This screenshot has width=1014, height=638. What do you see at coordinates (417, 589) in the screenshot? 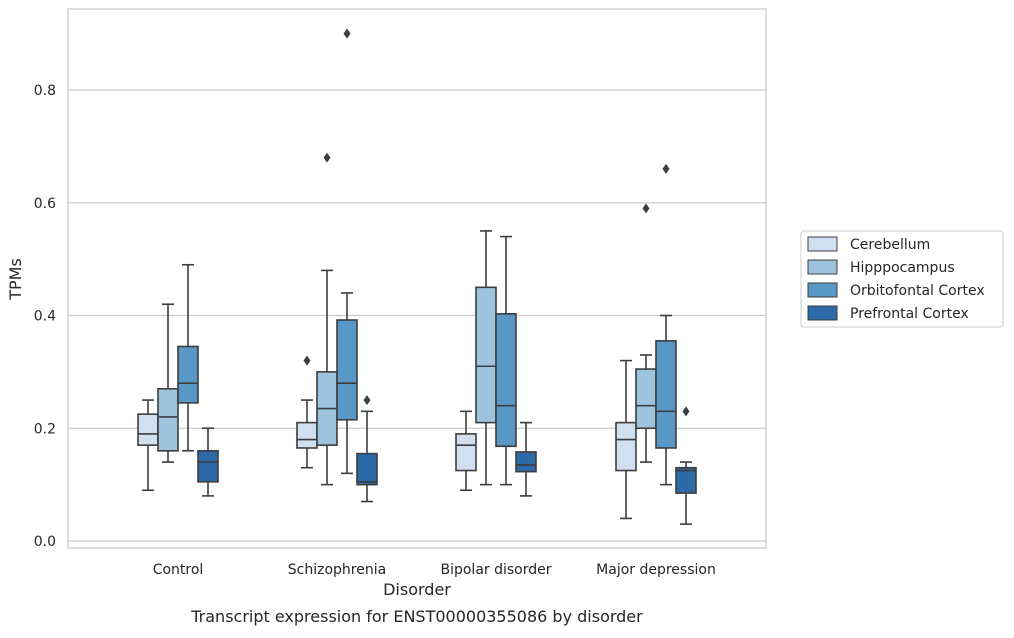
I see `x-axis-label: Disorder` at bounding box center [417, 589].